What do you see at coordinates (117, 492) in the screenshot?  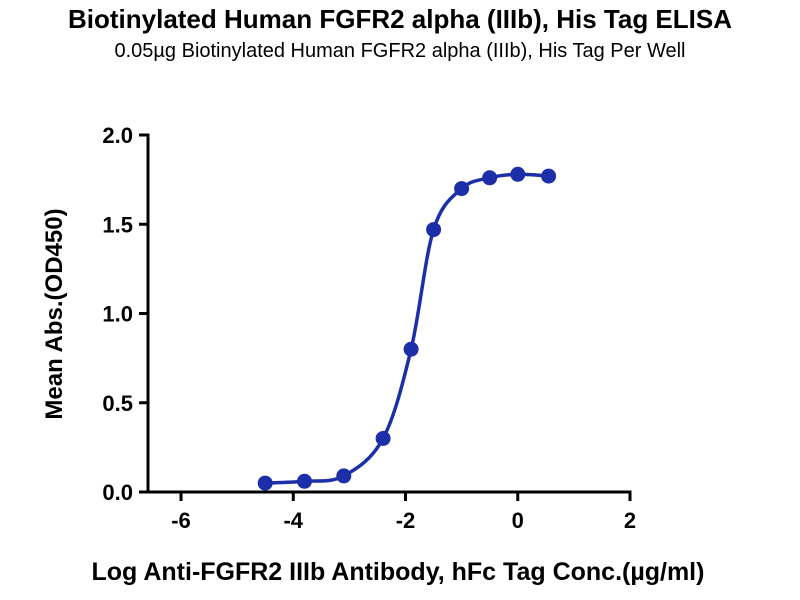 I see `y-tick-label: 0.0` at bounding box center [117, 492].